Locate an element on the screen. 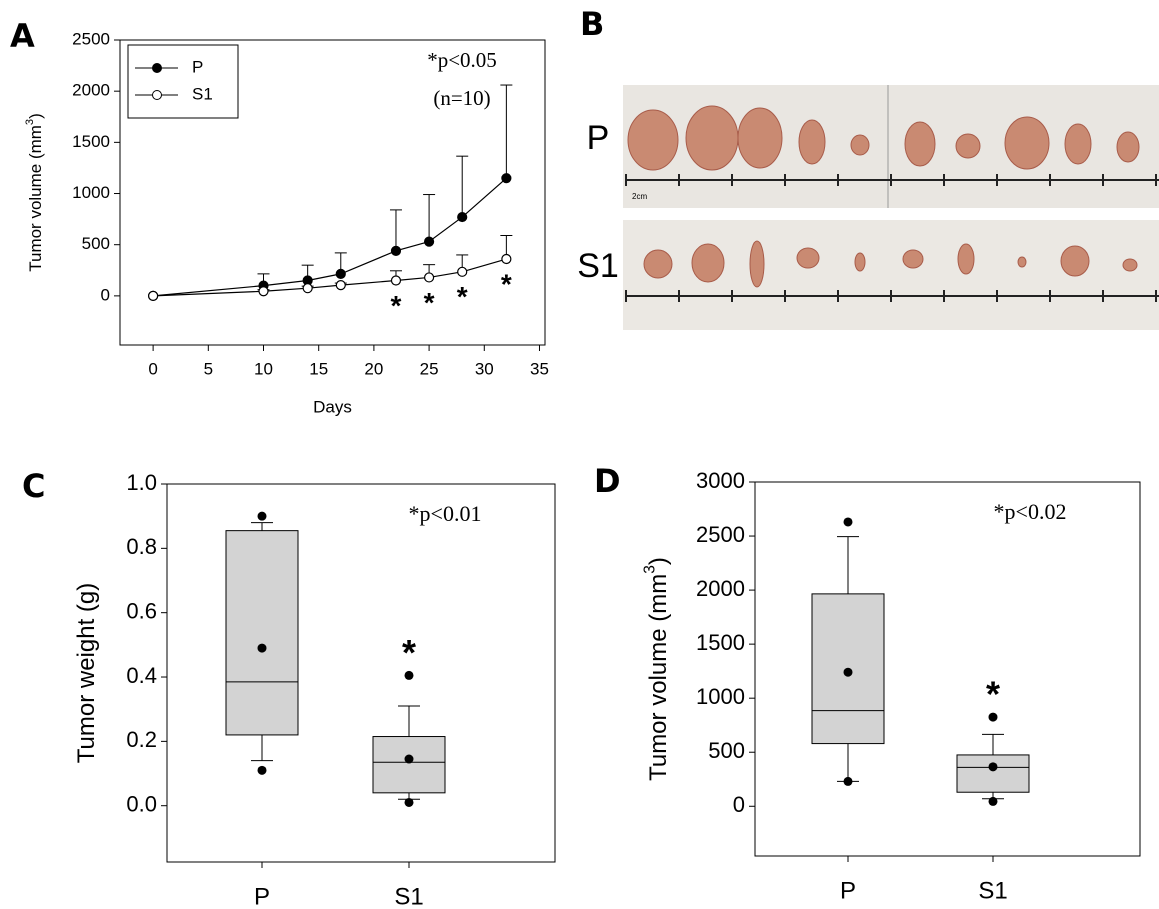 The width and height of the screenshot is (1159, 909). row-label: S1 is located at coordinates (598, 266).